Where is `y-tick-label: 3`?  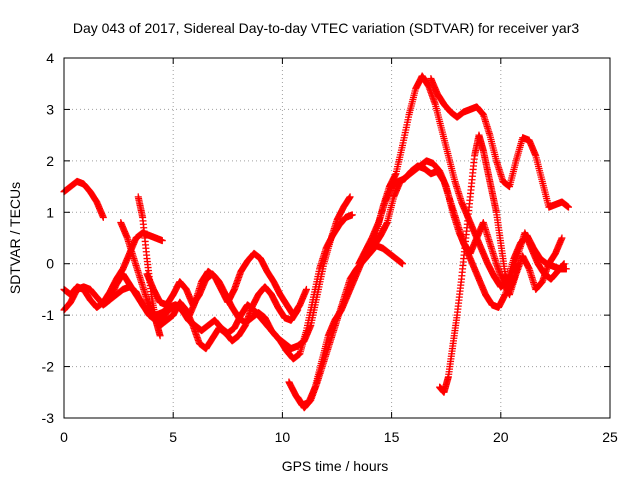
y-tick-label: 3 is located at coordinates (50, 109).